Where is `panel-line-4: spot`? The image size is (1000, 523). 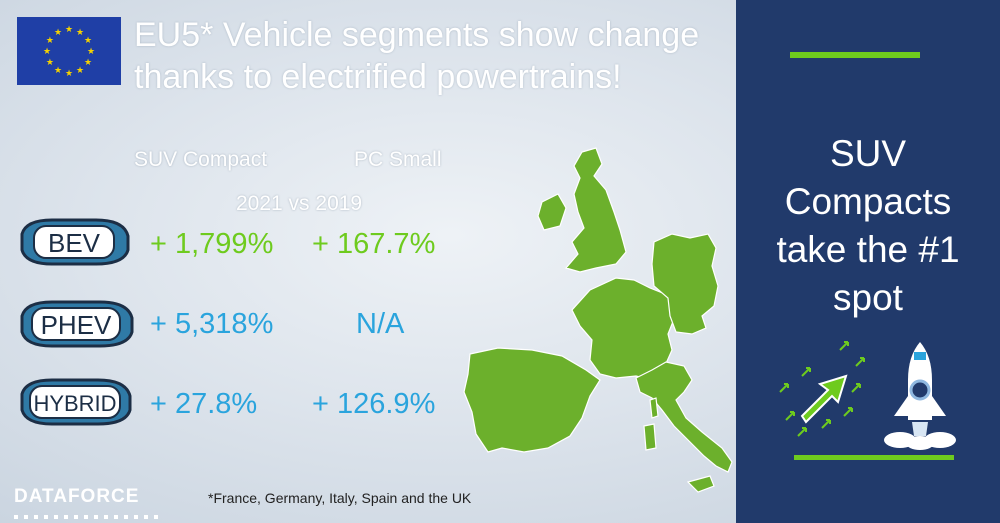 panel-line-4: spot is located at coordinates (868, 297).